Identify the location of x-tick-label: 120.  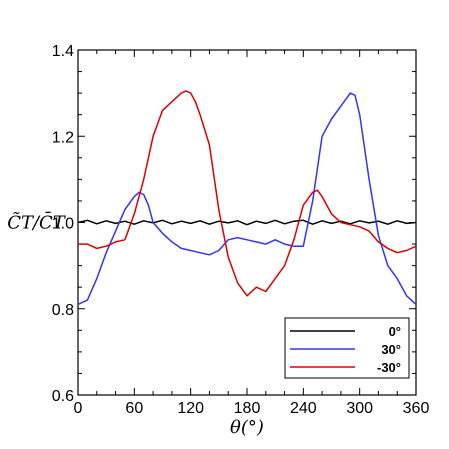
(190, 408).